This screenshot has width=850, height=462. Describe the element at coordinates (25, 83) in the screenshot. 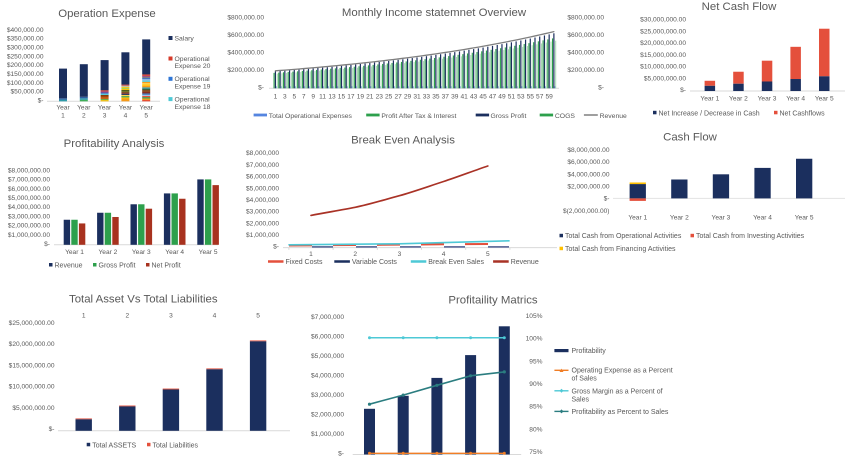

I see `svg-text: $100,000.00` at that location.